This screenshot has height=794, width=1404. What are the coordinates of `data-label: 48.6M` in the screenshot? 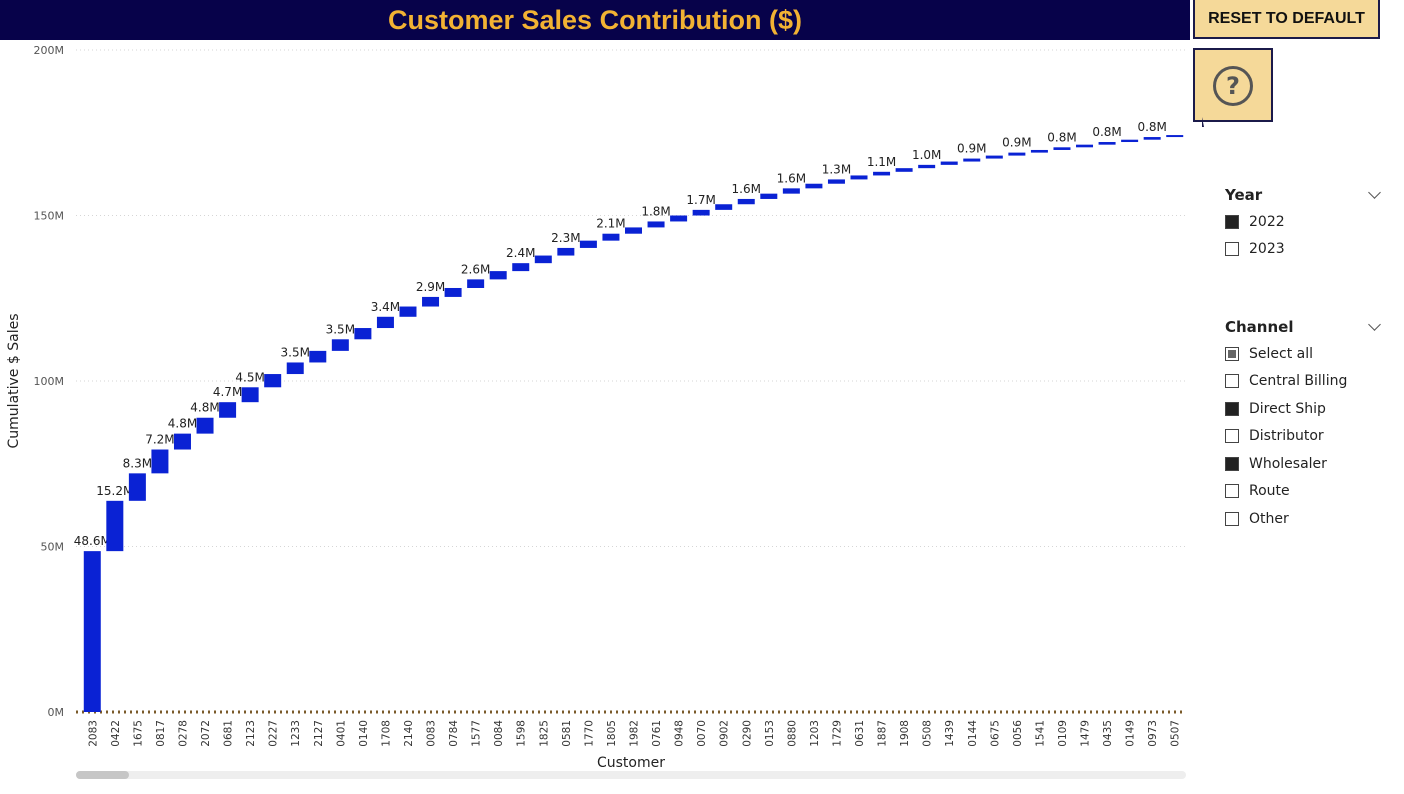 It's located at (92, 541).